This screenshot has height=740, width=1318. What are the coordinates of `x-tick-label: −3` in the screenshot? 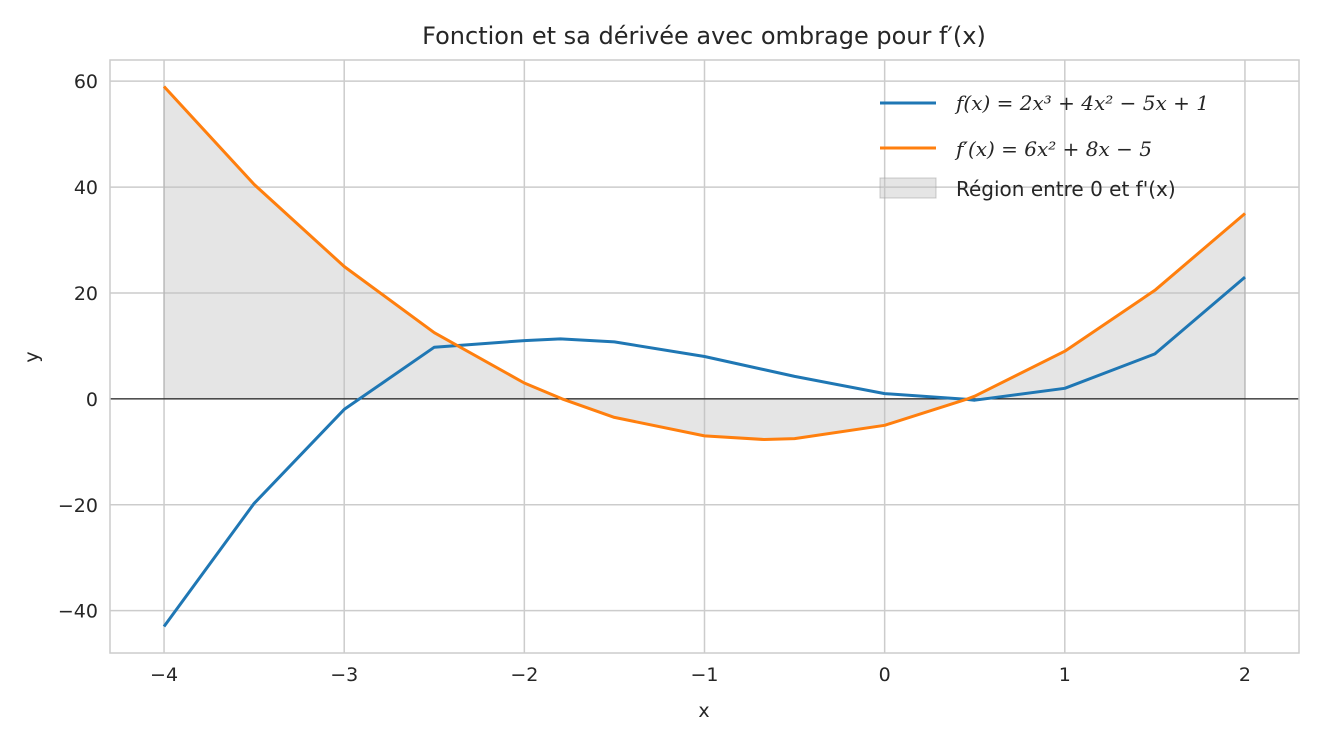 It's located at (344, 675).